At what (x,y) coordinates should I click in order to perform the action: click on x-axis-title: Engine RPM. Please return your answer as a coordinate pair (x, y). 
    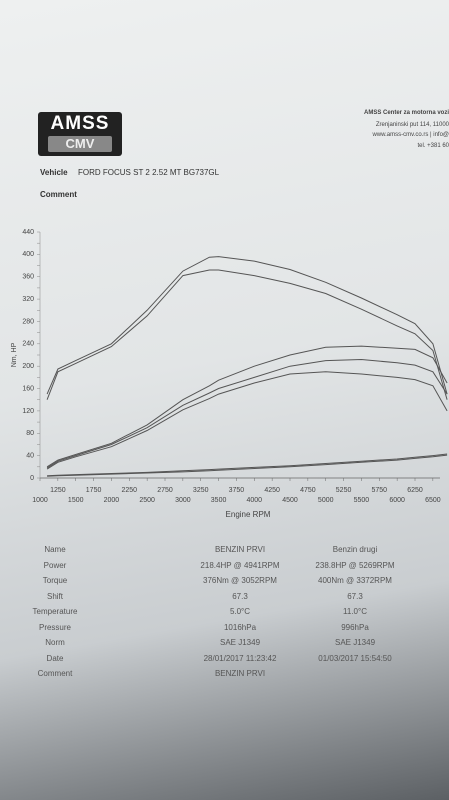
    Looking at the image, I should click on (248, 514).